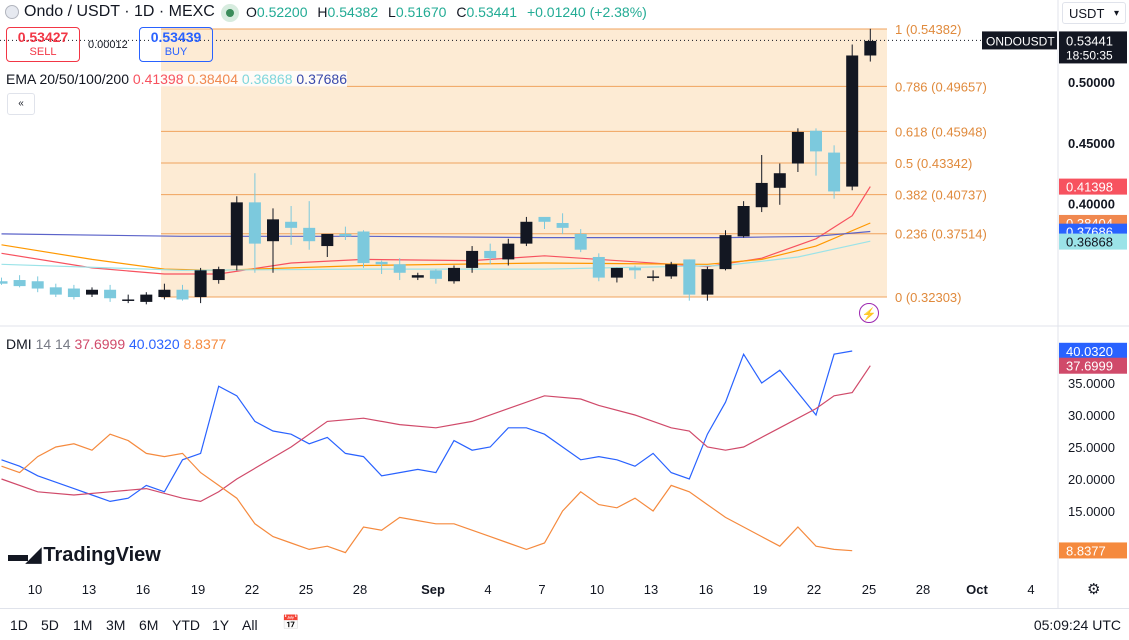  Describe the element at coordinates (116, 625) in the screenshot. I see `range-3m: 3M` at that location.